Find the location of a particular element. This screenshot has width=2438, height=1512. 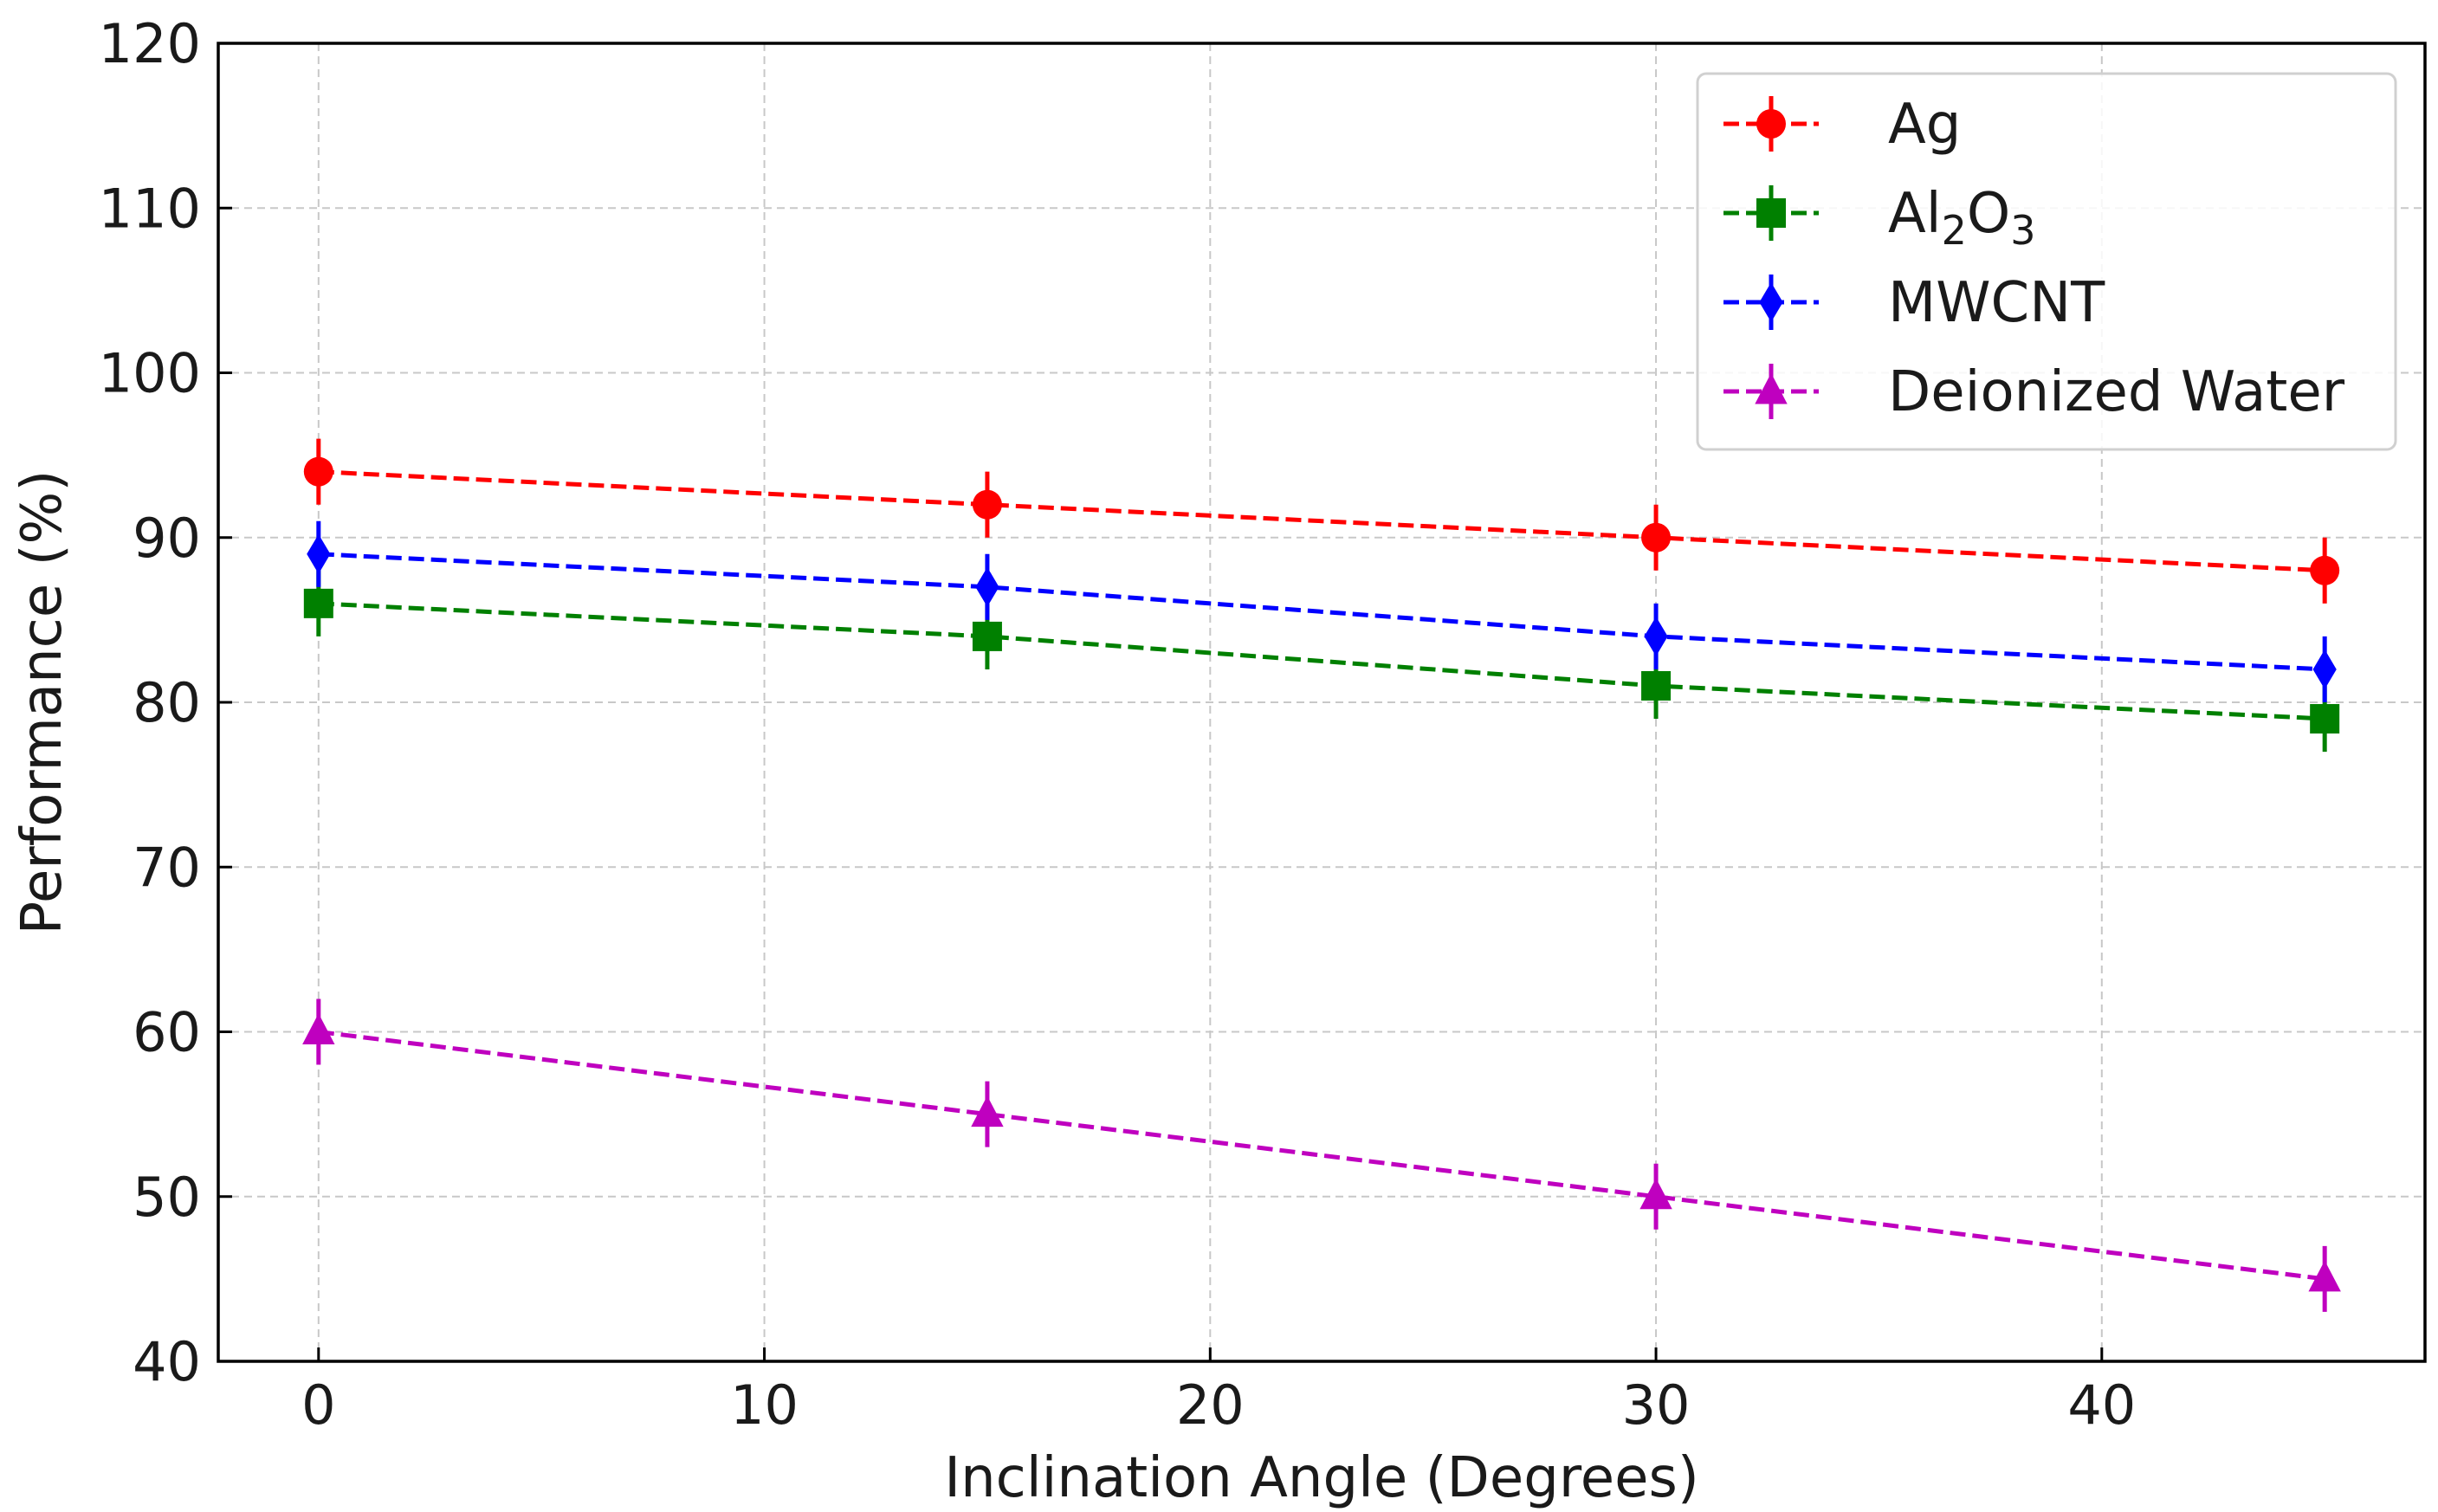

x-tick-label: 0 is located at coordinates (318, 1405).